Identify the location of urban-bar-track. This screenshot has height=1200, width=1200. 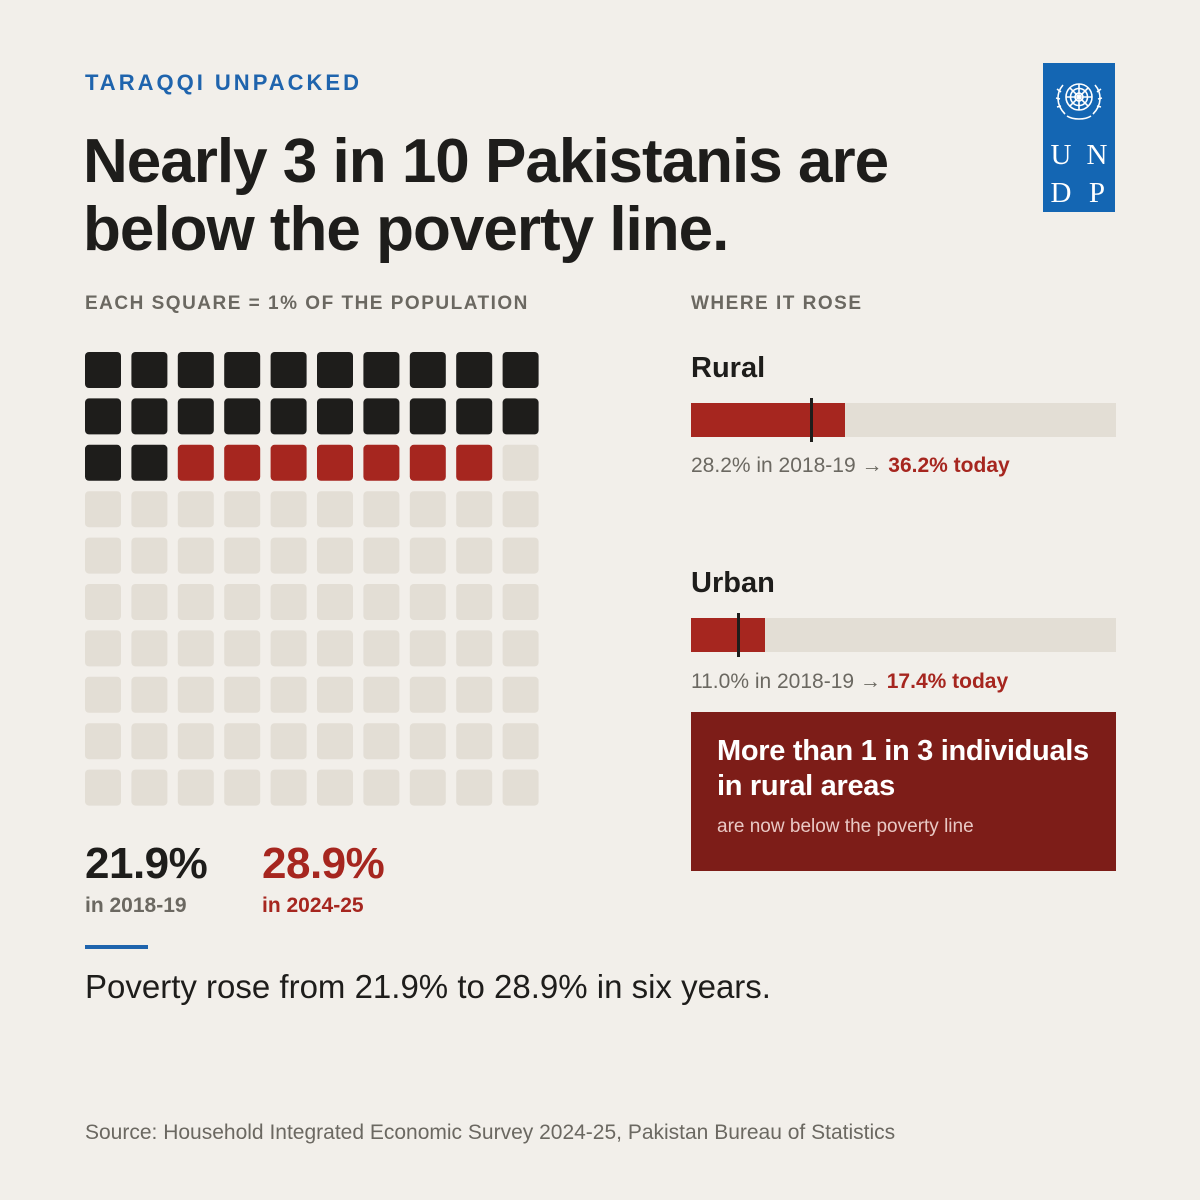
(903, 635).